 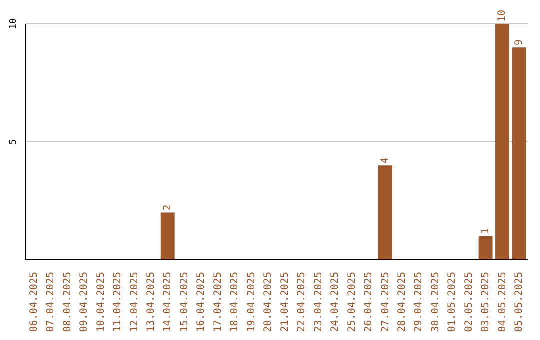 I want to click on x-tick-label: 16.04.2025, so click(x=202, y=302).